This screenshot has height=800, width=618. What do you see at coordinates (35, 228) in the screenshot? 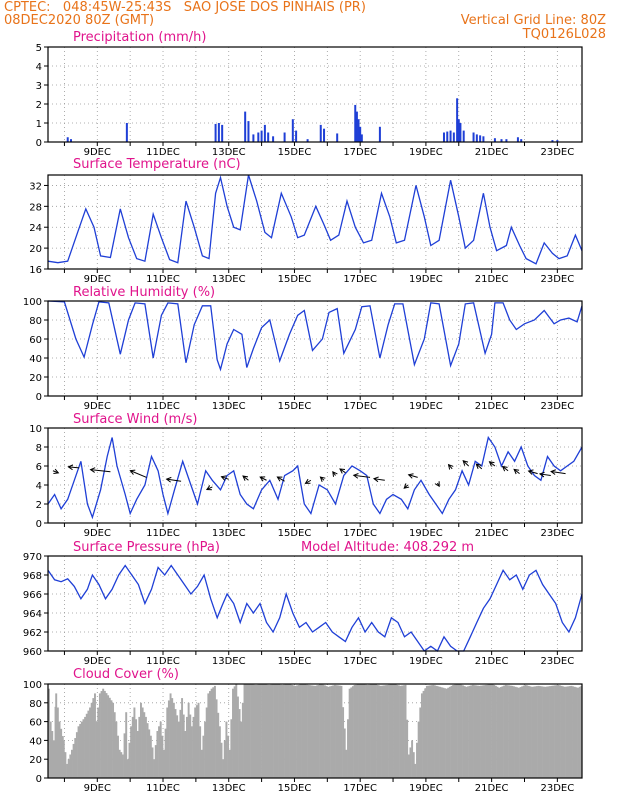
I see `y-tick-label: 24` at bounding box center [35, 228].